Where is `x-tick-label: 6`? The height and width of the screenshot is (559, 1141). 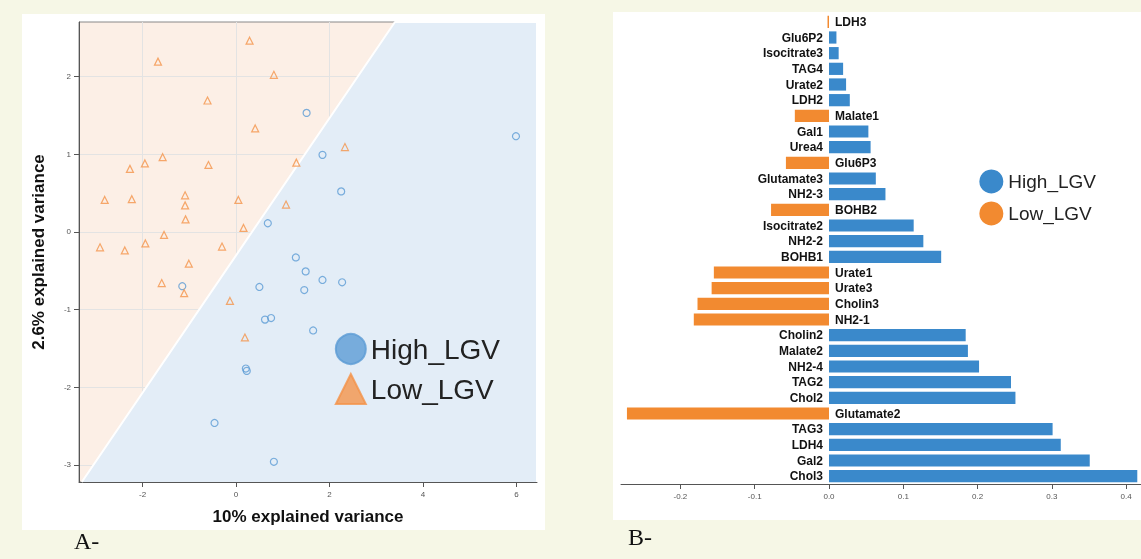 x-tick-label: 6 is located at coordinates (517, 494).